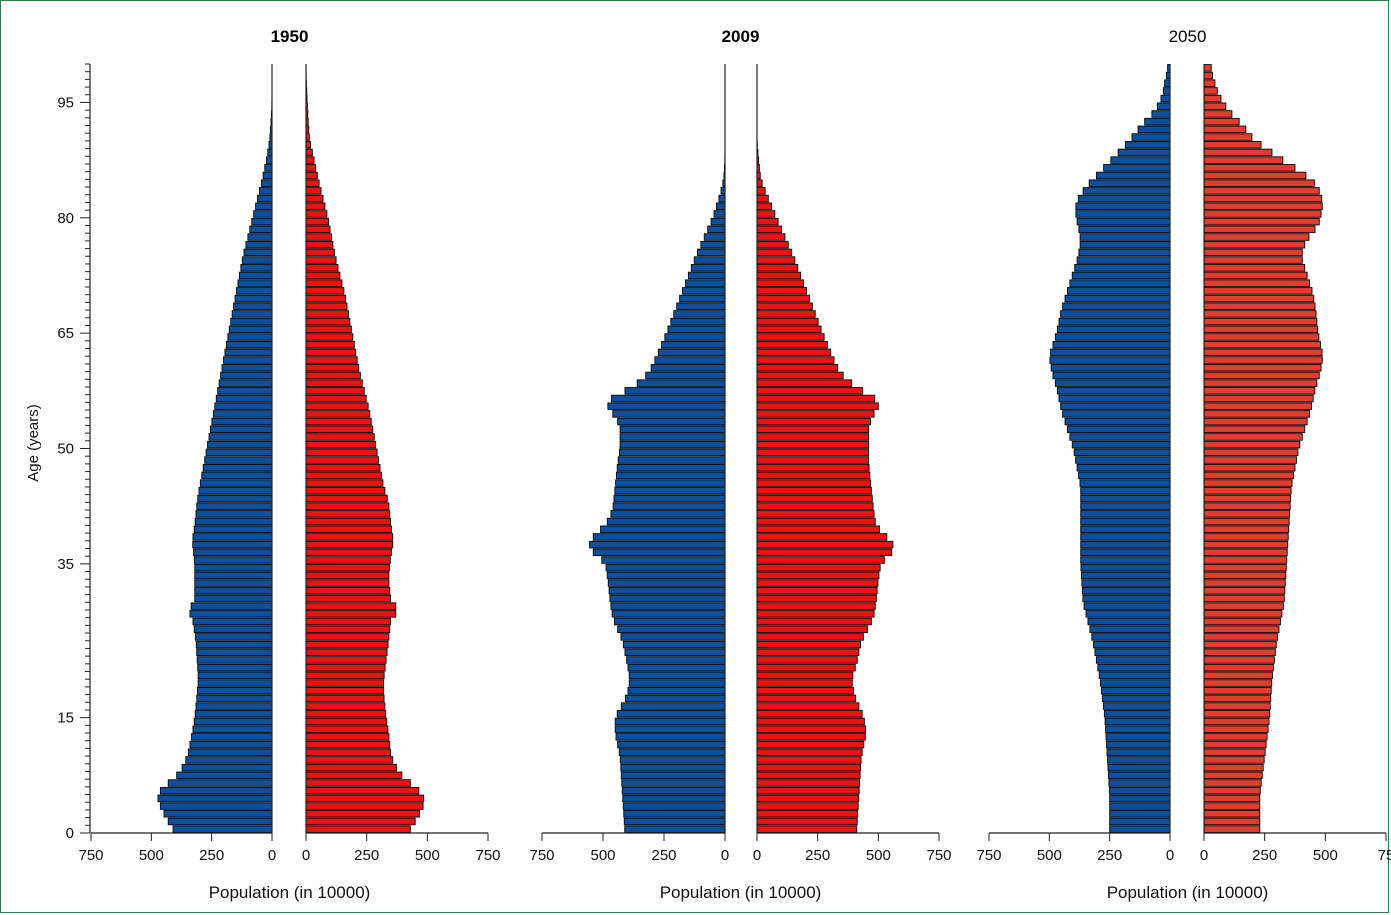 The height and width of the screenshot is (915, 1391). What do you see at coordinates (757, 855) in the screenshot?
I see `x-tick-label: 0` at bounding box center [757, 855].